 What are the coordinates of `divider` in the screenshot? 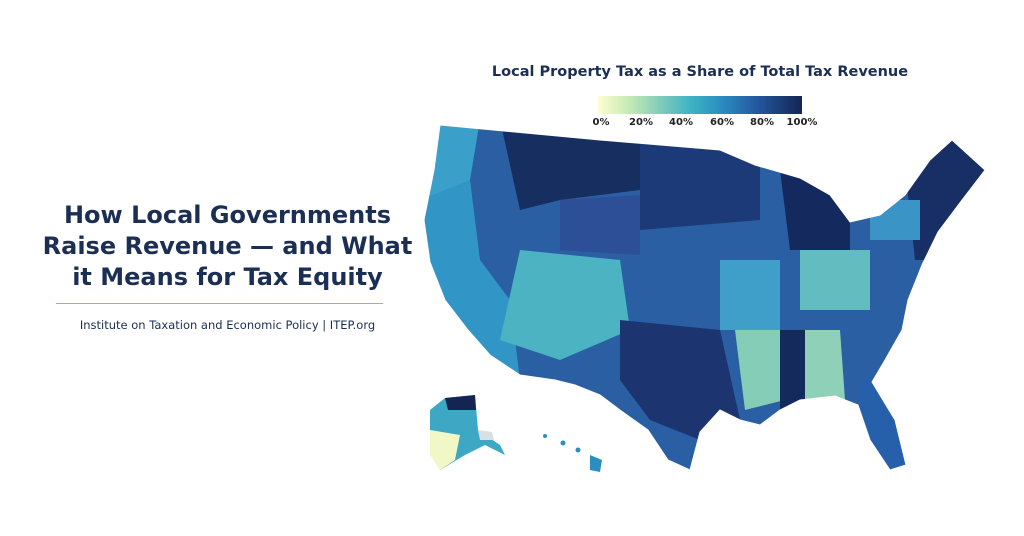 It's located at (219, 303).